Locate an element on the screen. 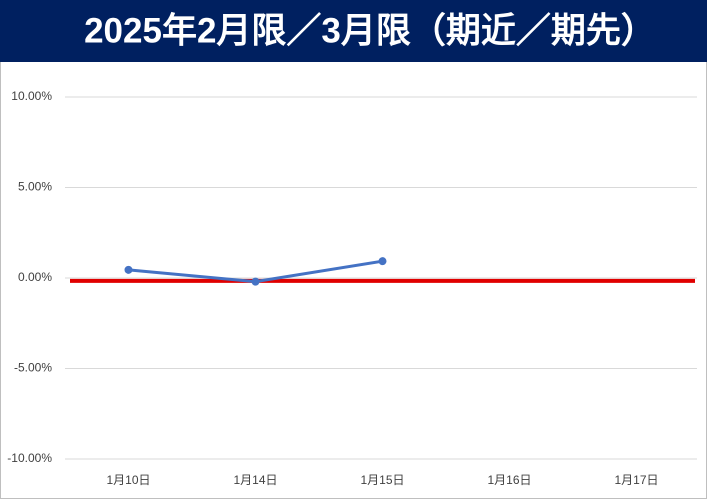 The width and height of the screenshot is (707, 504). y-tick-label: -5.00% is located at coordinates (33, 368).